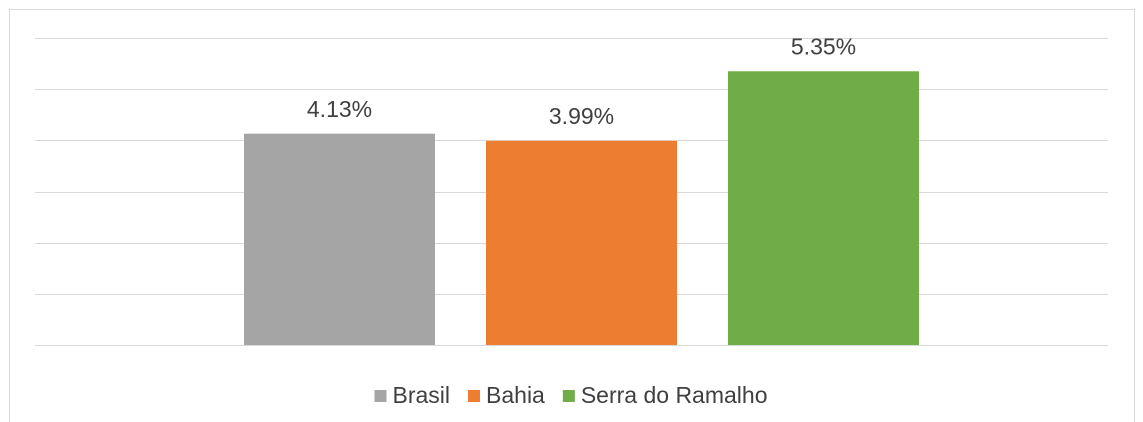 Image resolution: width=1143 pixels, height=422 pixels. What do you see at coordinates (422, 395) in the screenshot?
I see `legend-label: Brasil` at bounding box center [422, 395].